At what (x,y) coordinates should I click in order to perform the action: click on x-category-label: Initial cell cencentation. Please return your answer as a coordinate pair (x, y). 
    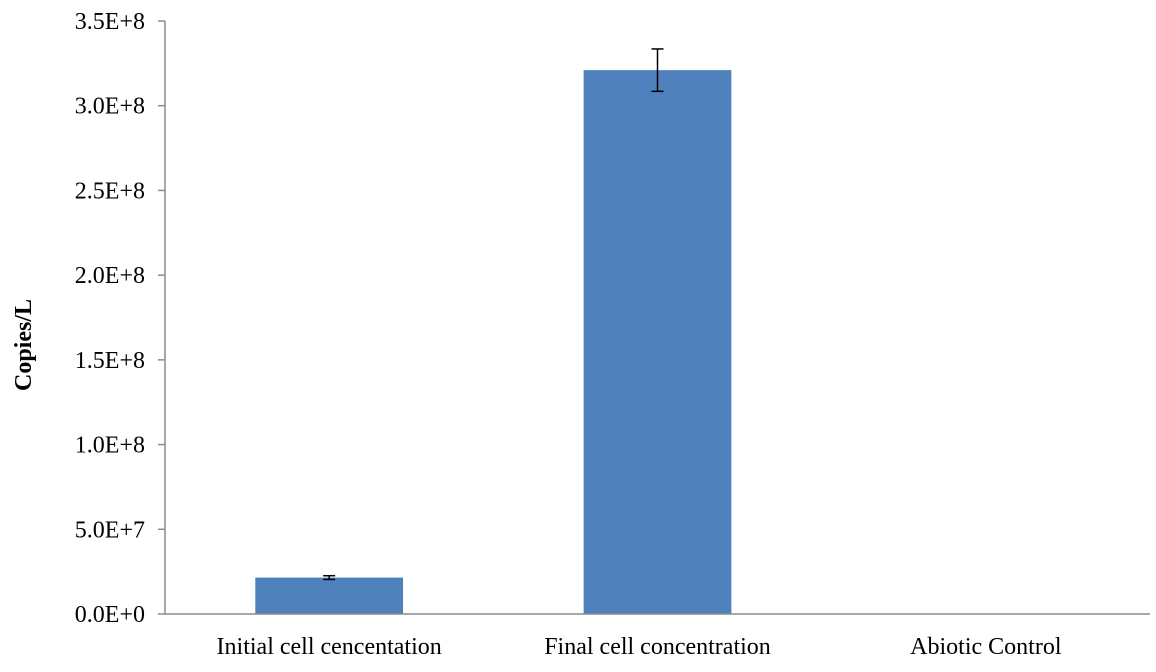
    Looking at the image, I should click on (329, 647).